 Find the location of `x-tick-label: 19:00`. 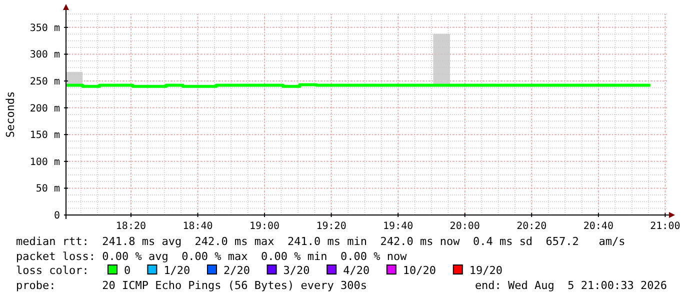

x-tick-label: 19:00 is located at coordinates (264, 226).